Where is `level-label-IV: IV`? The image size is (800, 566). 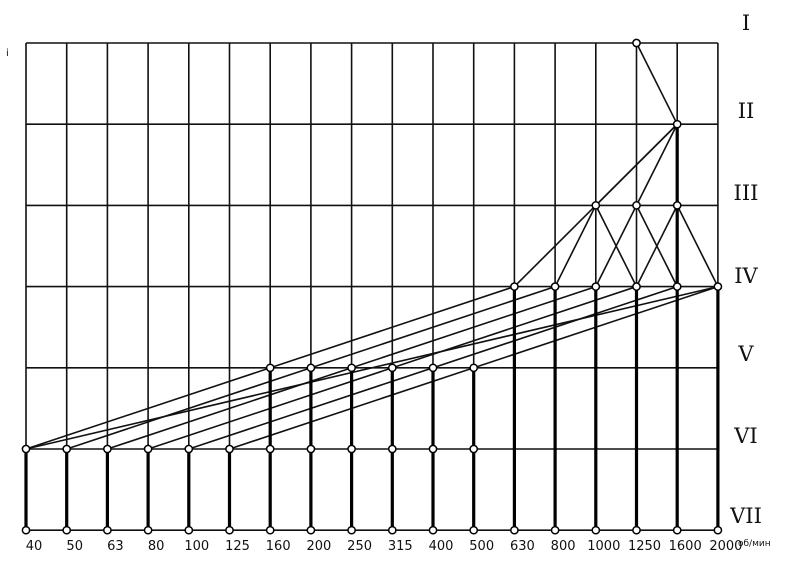
level-label-IV: IV is located at coordinates (746, 276).